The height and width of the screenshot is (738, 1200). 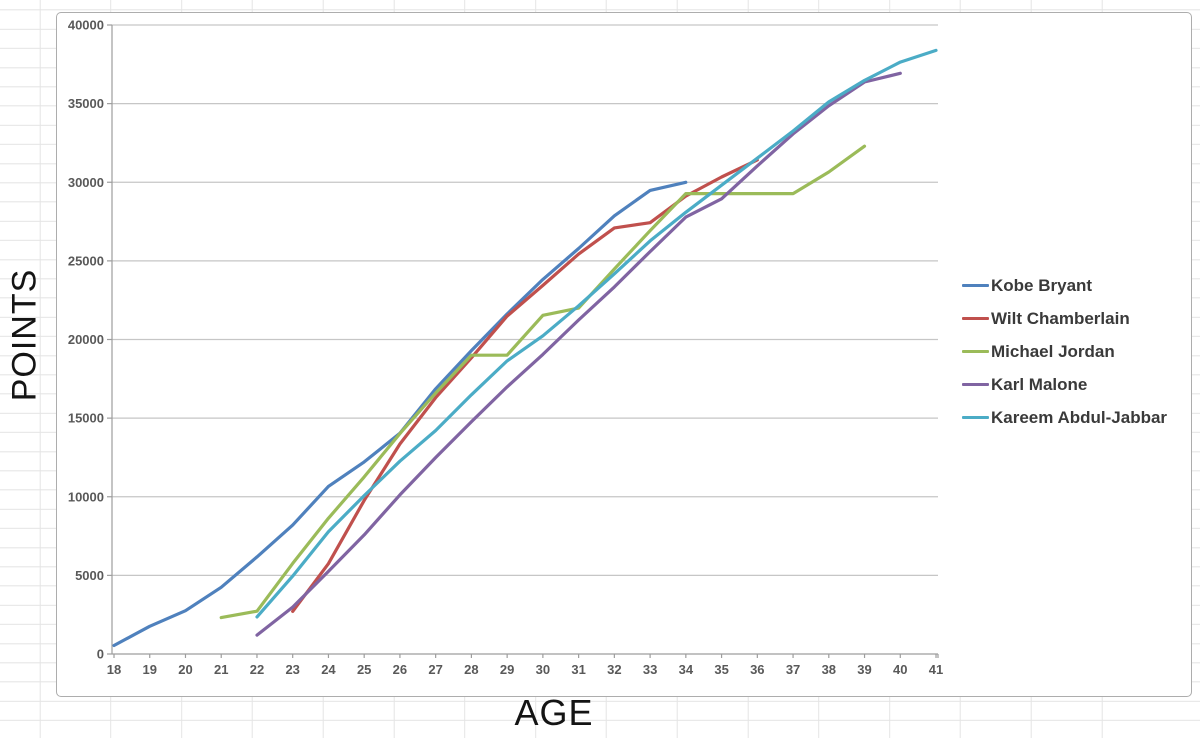 I want to click on legend-label: Kareem Abdul-Jabbar, so click(x=1079, y=417).